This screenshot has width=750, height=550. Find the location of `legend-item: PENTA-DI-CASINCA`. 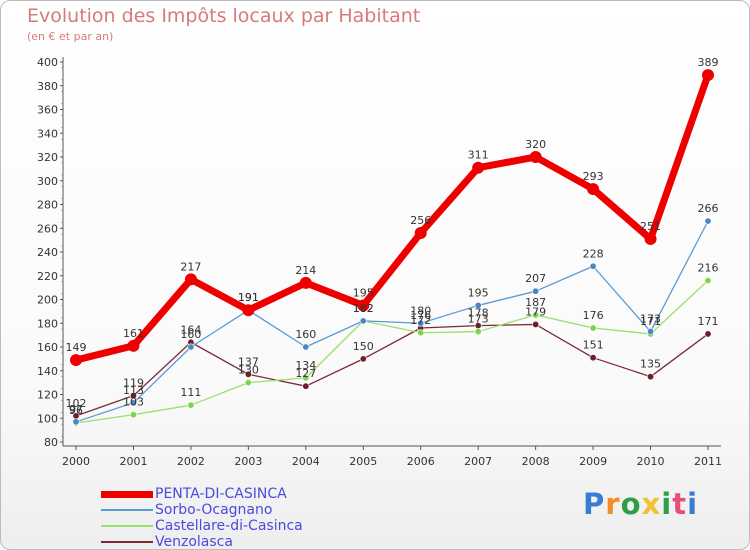

legend-item: PENTA-DI-CASINCA is located at coordinates (202, 494).